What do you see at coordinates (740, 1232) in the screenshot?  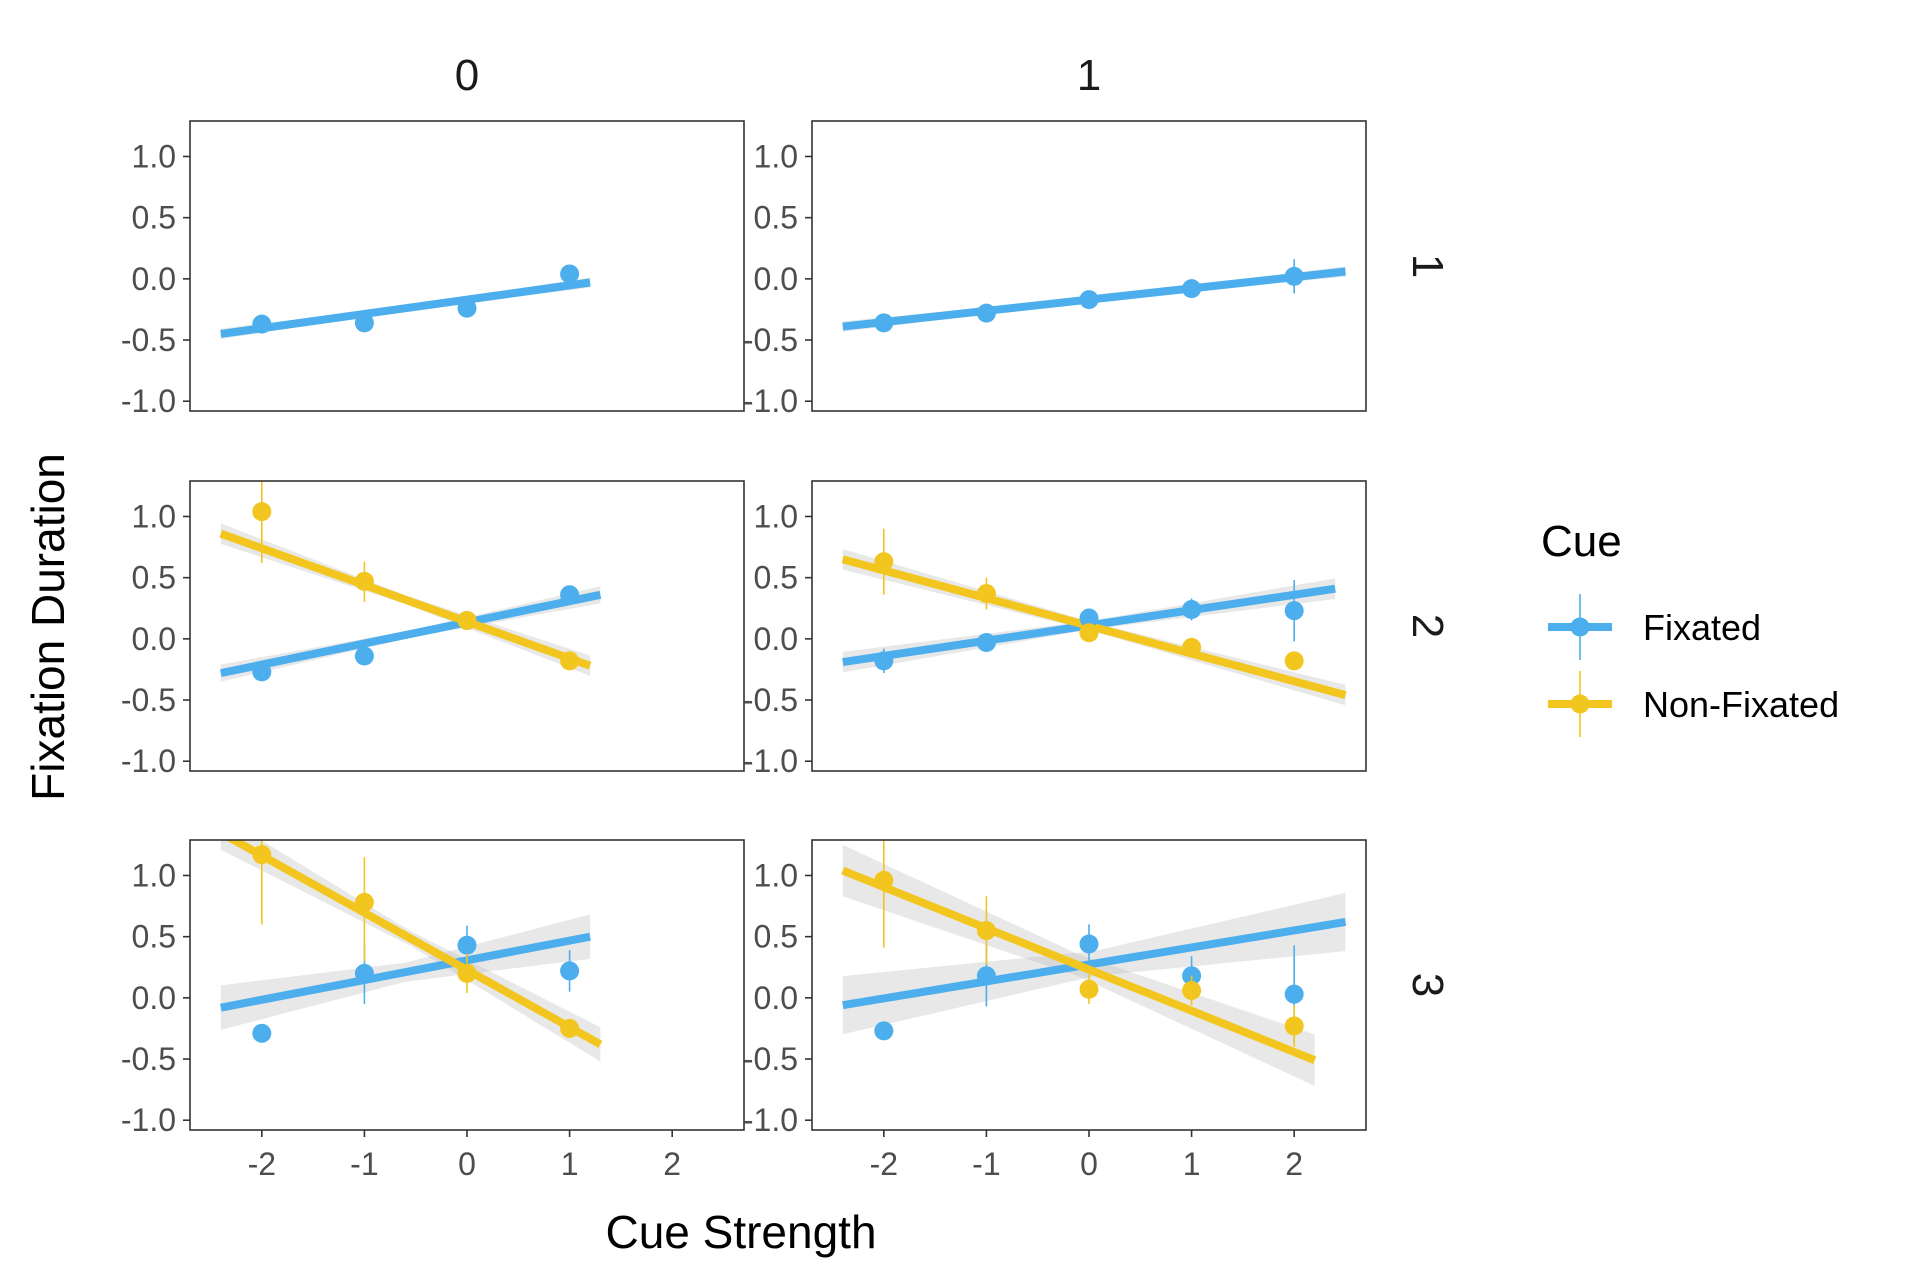 I see `x-axis-title: Cue Strength` at bounding box center [740, 1232].